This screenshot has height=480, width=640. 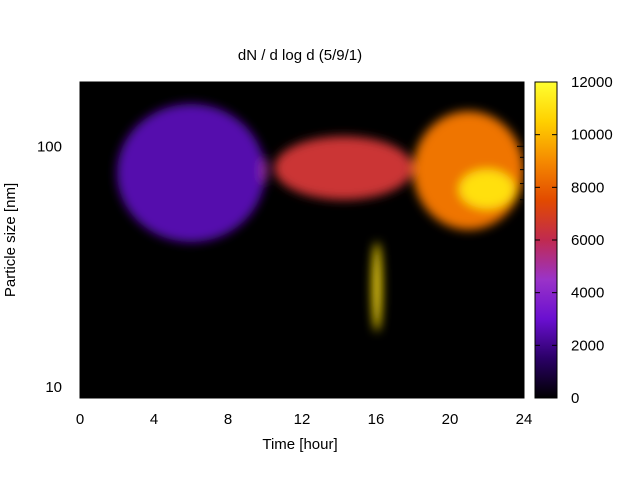 What do you see at coordinates (49, 146) in the screenshot?
I see `y-tick-label: 100` at bounding box center [49, 146].